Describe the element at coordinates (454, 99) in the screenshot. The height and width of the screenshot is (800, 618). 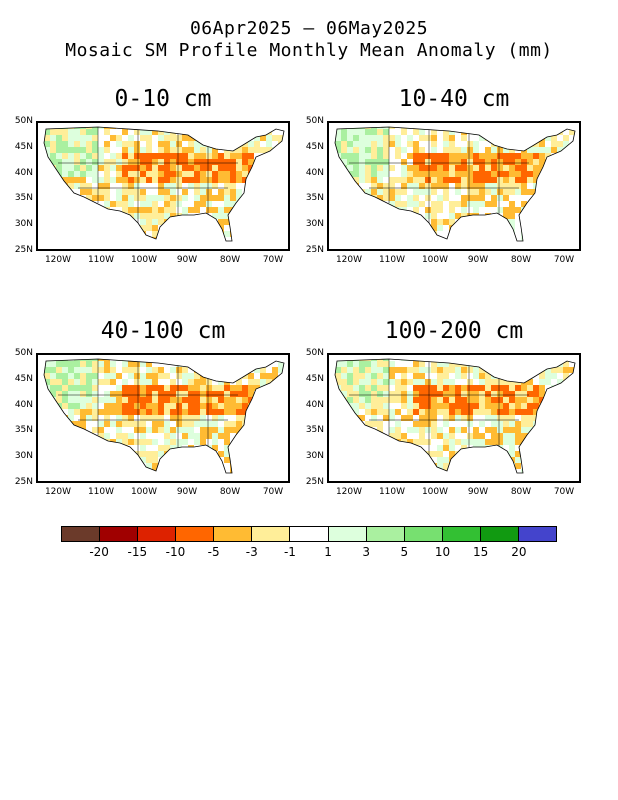
I see `panel-title-10-40: 10-40 cm` at that location.